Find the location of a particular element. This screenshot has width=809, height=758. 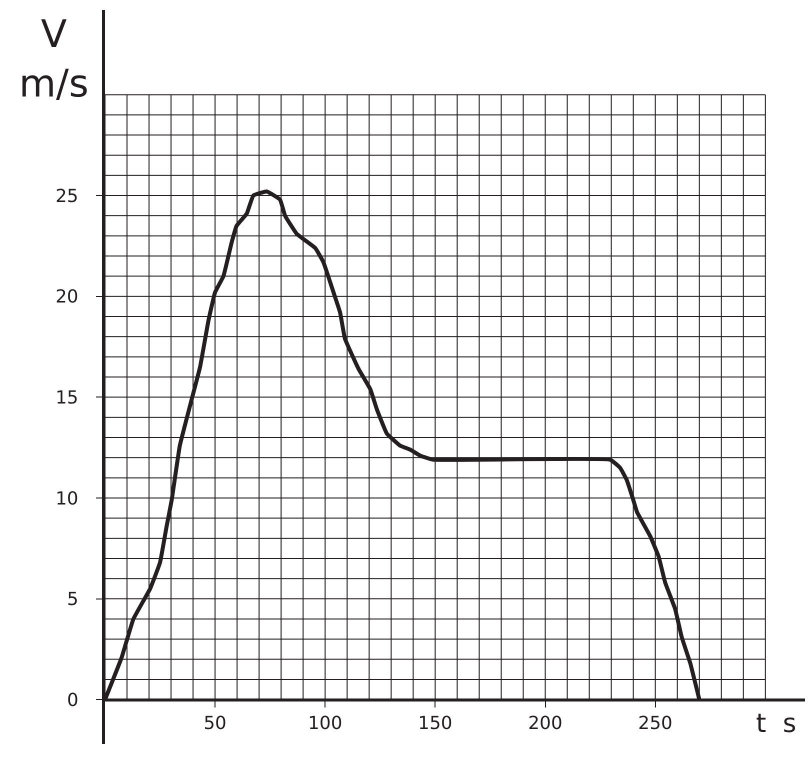

y-tick-label: 0 is located at coordinates (72, 700).